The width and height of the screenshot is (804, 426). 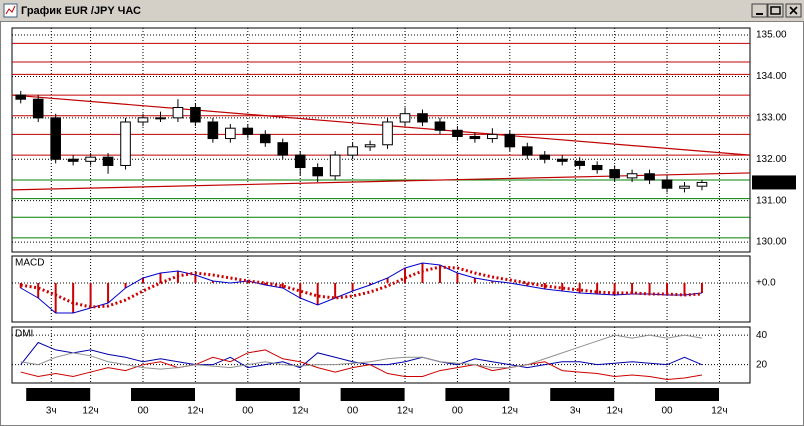 What do you see at coordinates (771, 35) in the screenshot?
I see `y-tick-label: 135.00` at bounding box center [771, 35].